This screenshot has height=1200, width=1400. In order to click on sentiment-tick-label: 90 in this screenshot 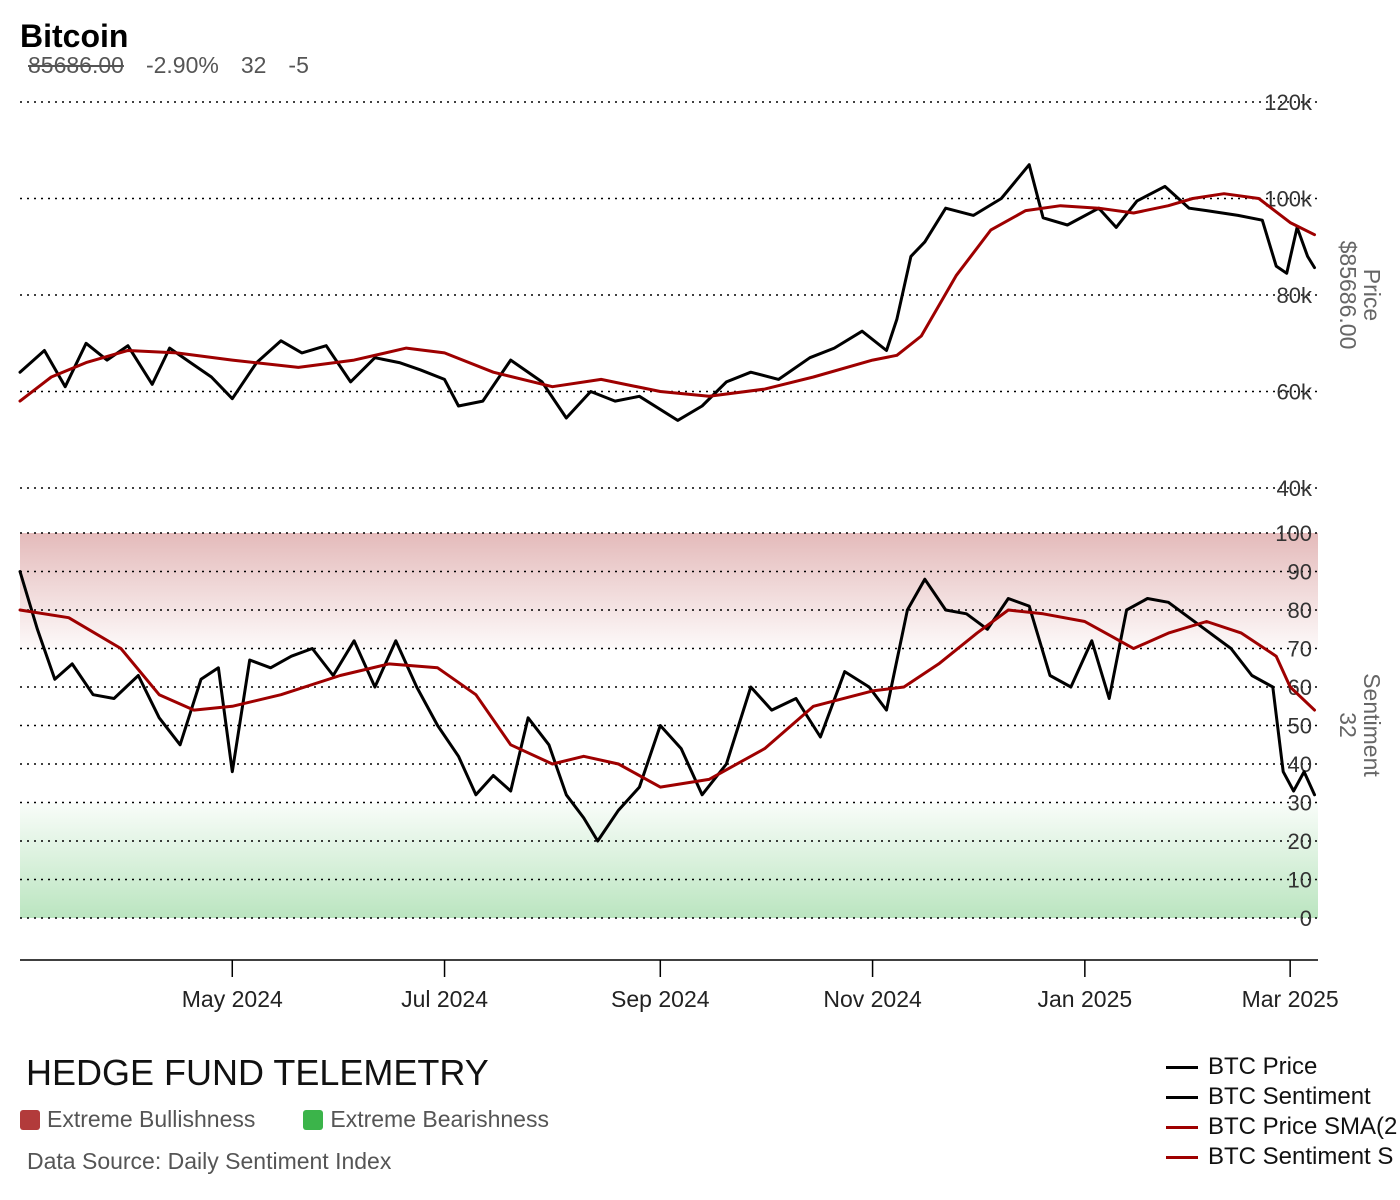, I will do `click(1300, 572)`.